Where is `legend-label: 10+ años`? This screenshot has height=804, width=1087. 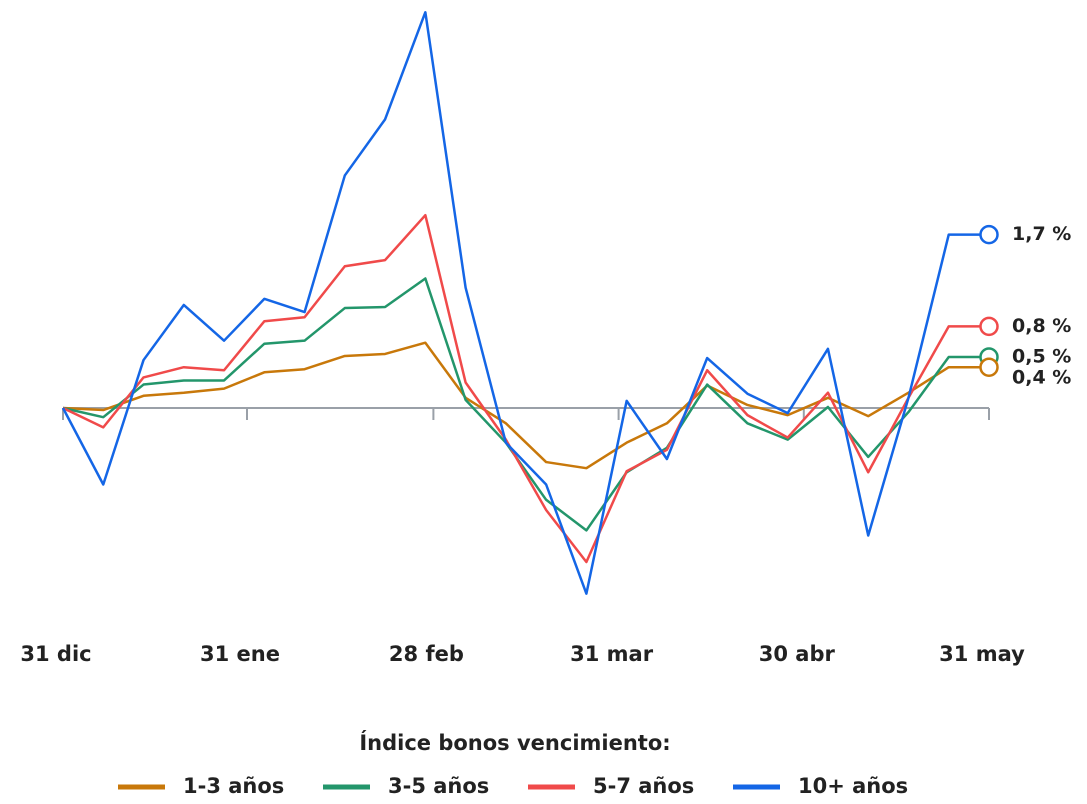
legend-label: 10+ años is located at coordinates (853, 786).